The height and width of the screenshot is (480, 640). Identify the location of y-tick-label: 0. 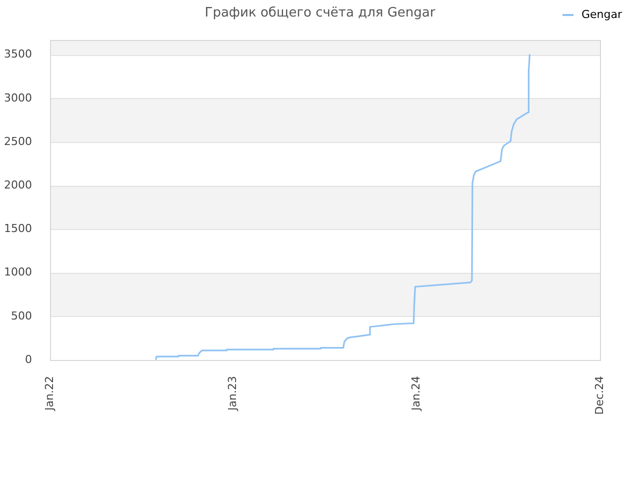
(28, 359).